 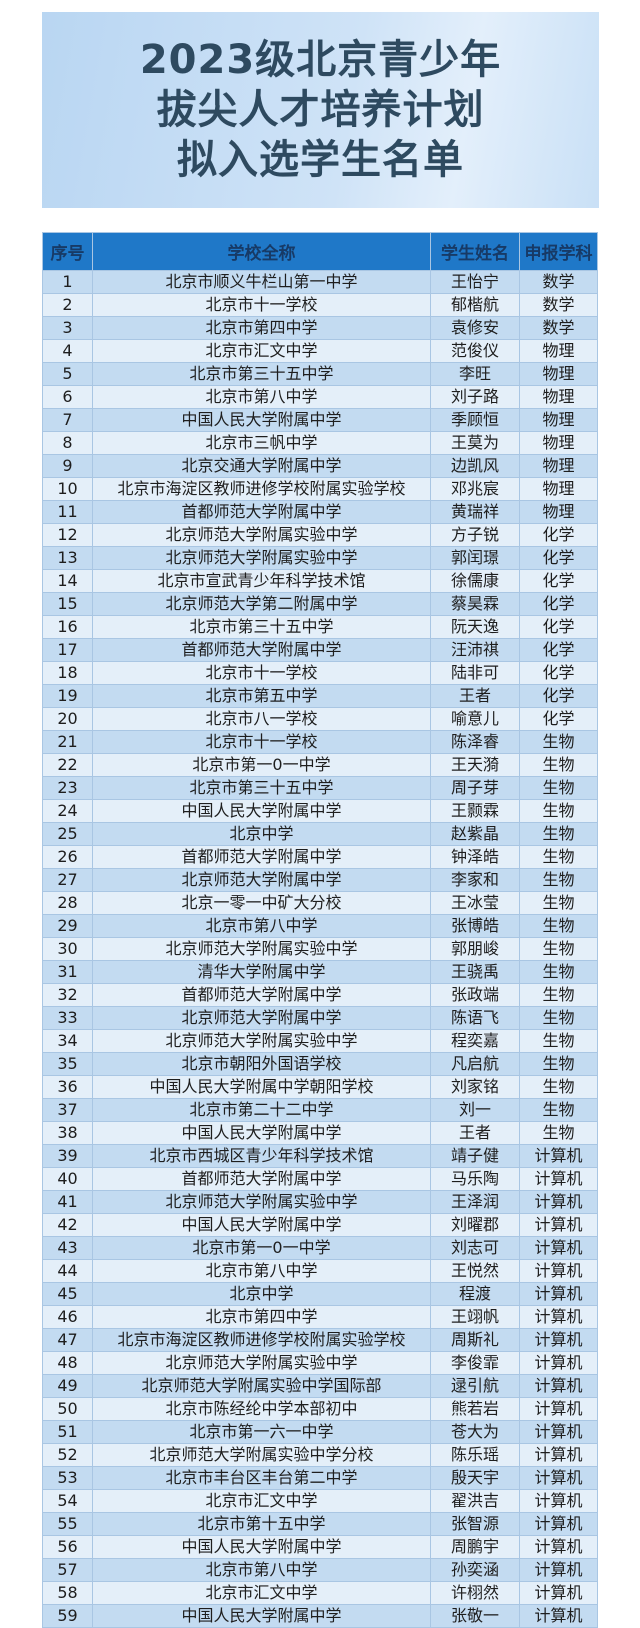 What do you see at coordinates (475, 742) in the screenshot?
I see `cell-student-name: 陈泽睿` at bounding box center [475, 742].